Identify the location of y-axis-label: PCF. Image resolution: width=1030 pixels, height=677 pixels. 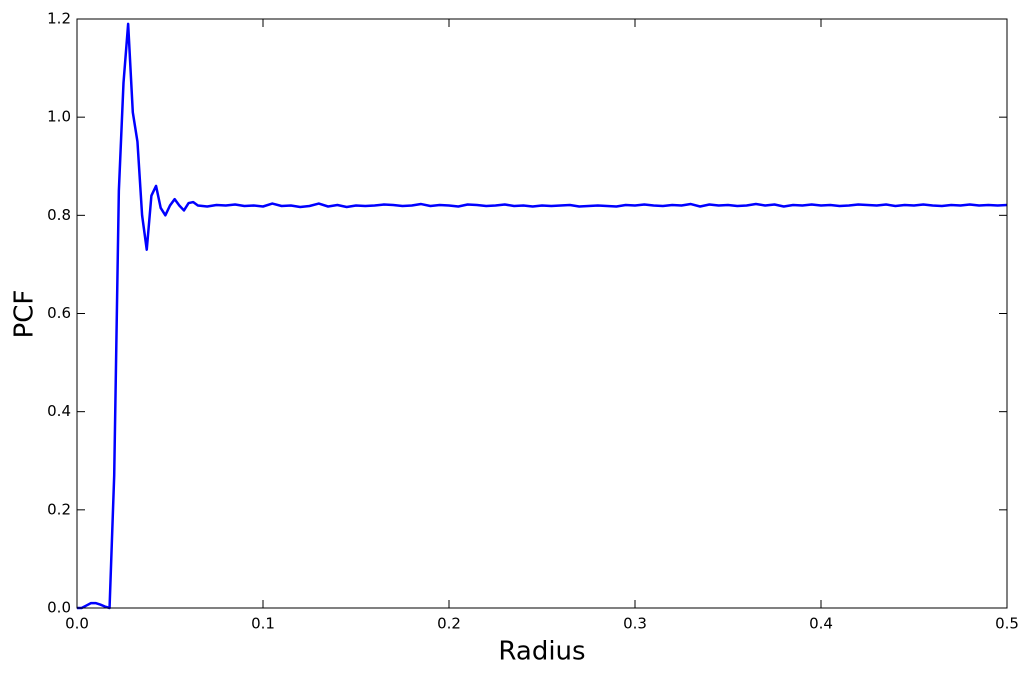
(25, 314).